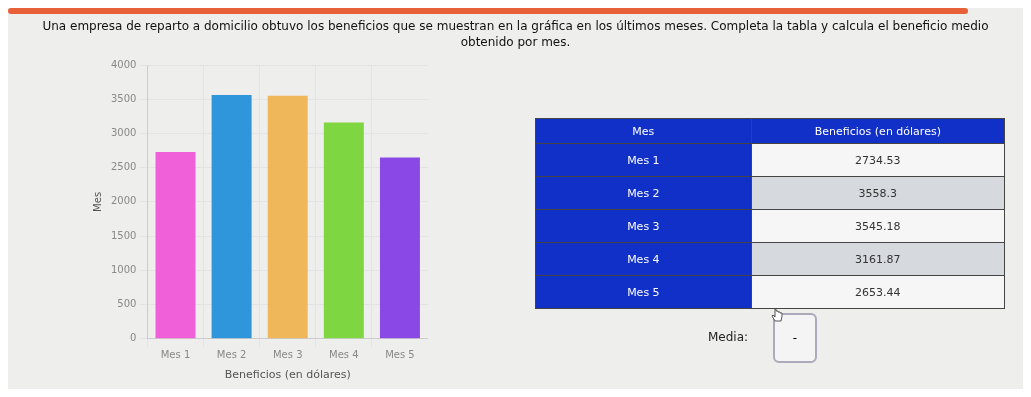 This screenshot has height=397, width=1031. I want to click on y-tick-label: 0, so click(133, 338).